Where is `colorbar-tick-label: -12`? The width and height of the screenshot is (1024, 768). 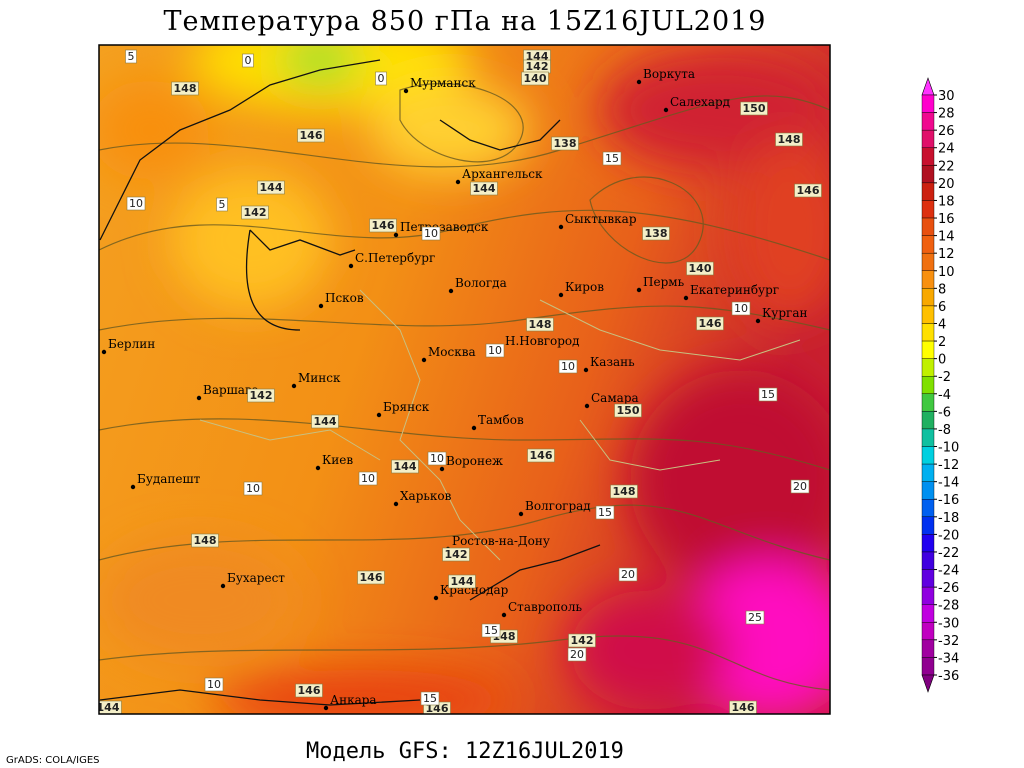 colorbar-tick-label: -12 is located at coordinates (948, 465).